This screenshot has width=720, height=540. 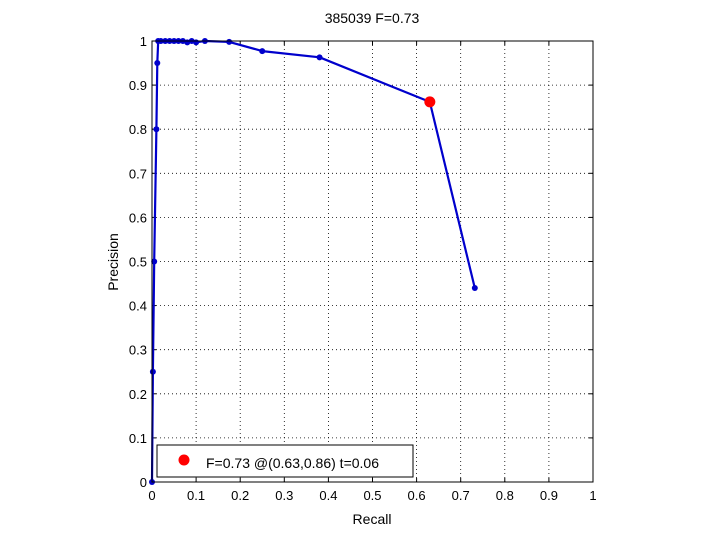 I want to click on y-axis-label: Precision, so click(x=113, y=262).